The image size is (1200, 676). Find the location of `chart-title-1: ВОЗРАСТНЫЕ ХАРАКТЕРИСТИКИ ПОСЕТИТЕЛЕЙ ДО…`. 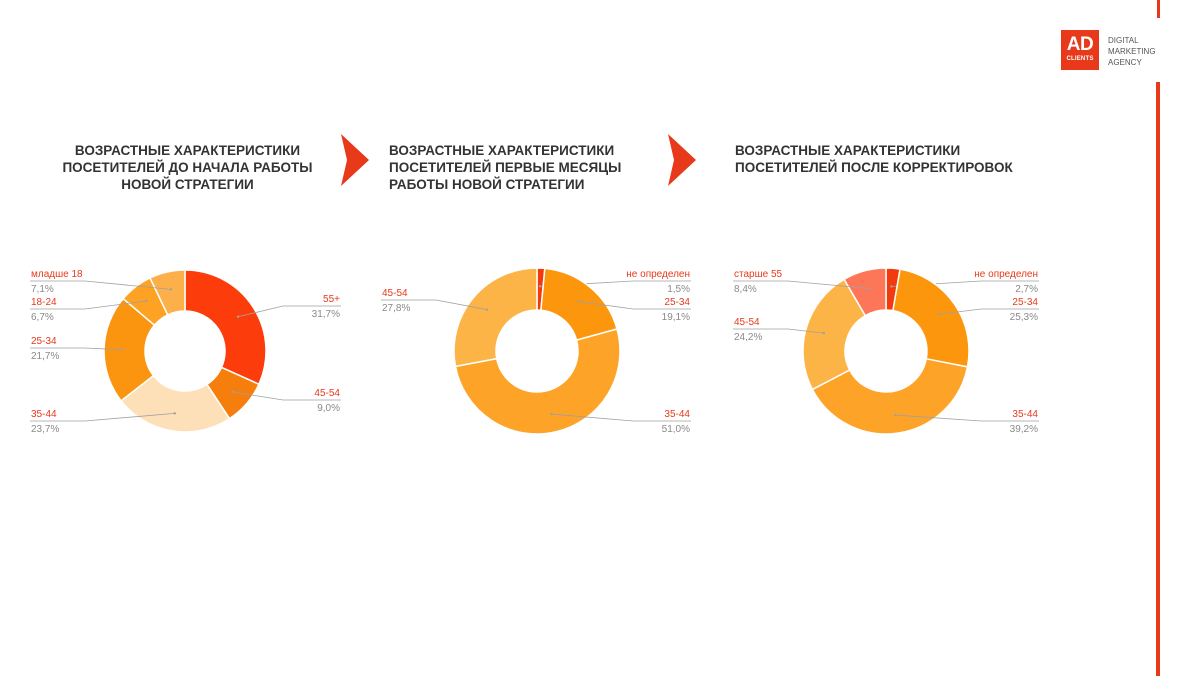

chart-title-1: ВОЗРАСТНЫЕ ХАРАКТЕРИСТИКИ ПОСЕТИТЕЛЕЙ ДО… is located at coordinates (187, 167).